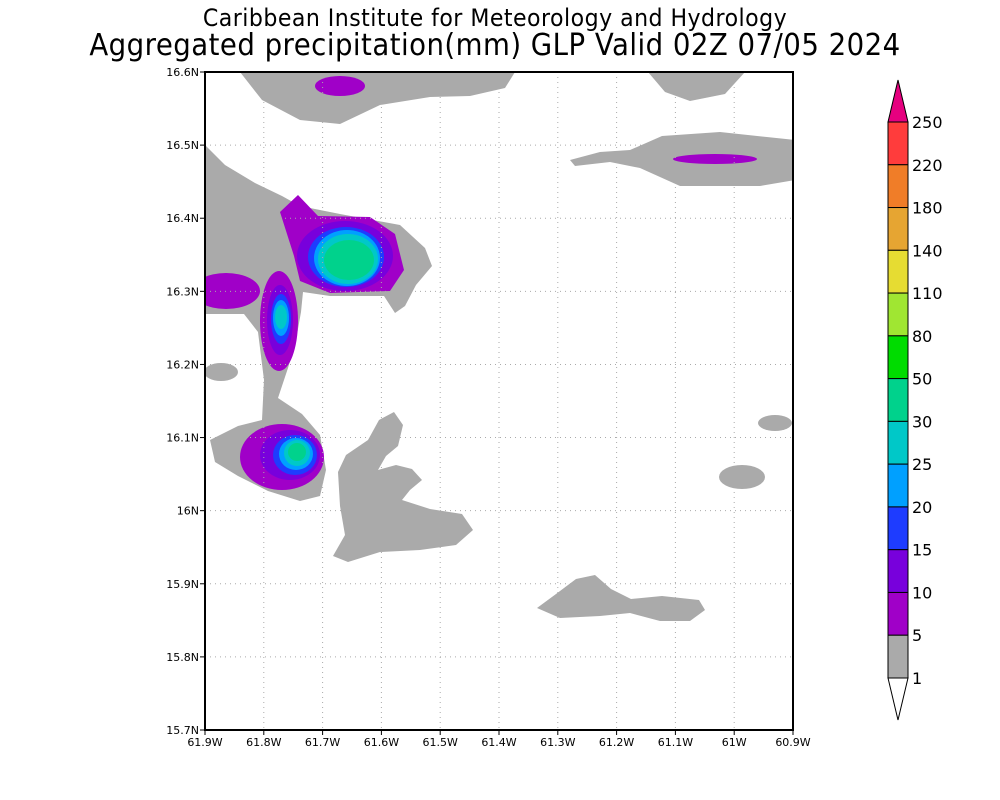  Describe the element at coordinates (675, 742) in the screenshot. I see `x-tick-label: 61.1W` at that location.